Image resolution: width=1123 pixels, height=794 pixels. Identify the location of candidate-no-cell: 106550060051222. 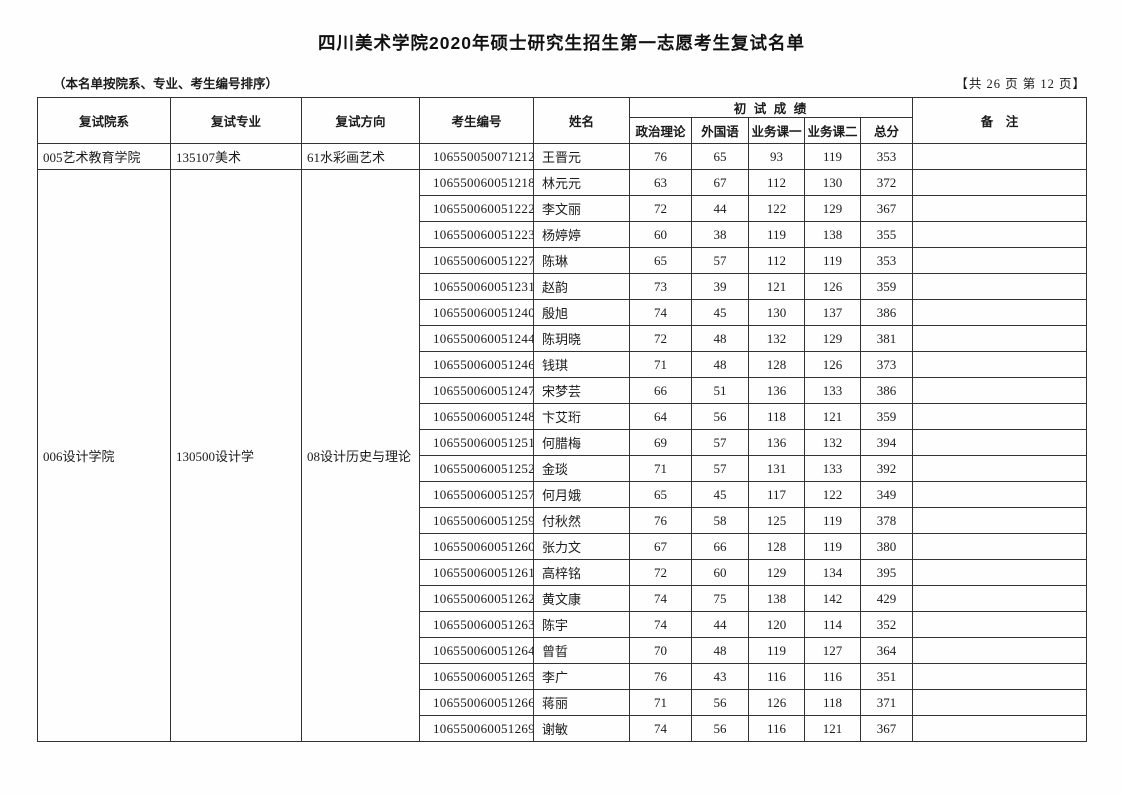
(476, 208).